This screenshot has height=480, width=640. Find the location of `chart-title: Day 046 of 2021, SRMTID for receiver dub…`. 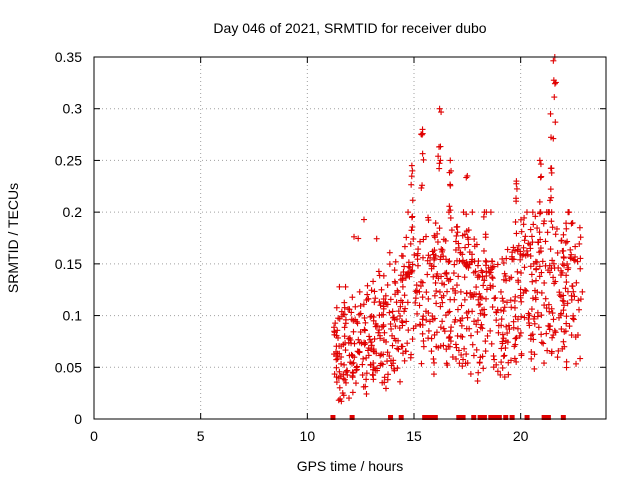

chart-title: Day 046 of 2021, SRMTID for receiver dub… is located at coordinates (349, 28).